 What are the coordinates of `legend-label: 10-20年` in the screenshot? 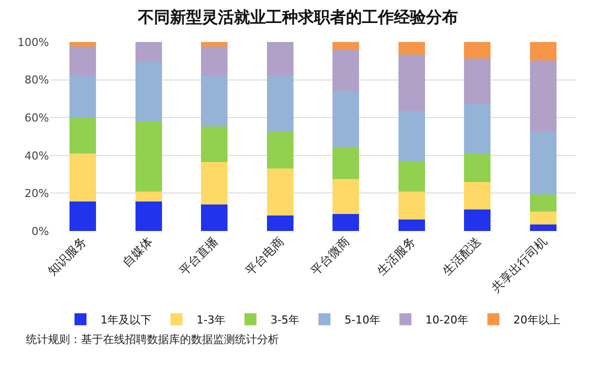 It's located at (446, 320).